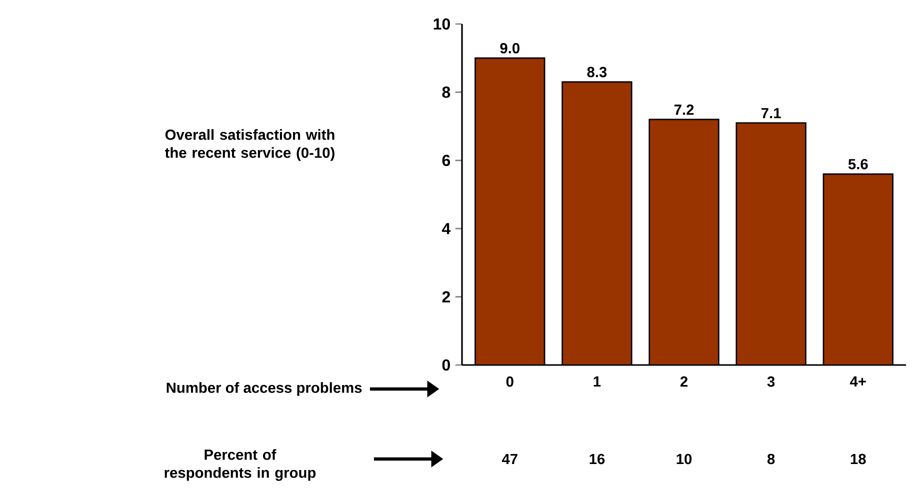 The height and width of the screenshot is (496, 916). What do you see at coordinates (684, 459) in the screenshot?
I see `text: 10` at bounding box center [684, 459].